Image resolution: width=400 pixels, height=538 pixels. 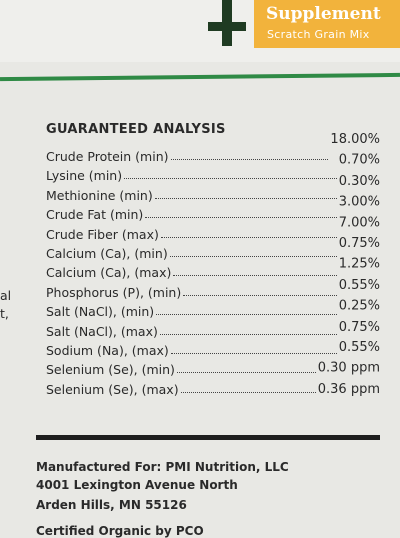 I want to click on nutrient-value: 1.25%, so click(x=359, y=264).